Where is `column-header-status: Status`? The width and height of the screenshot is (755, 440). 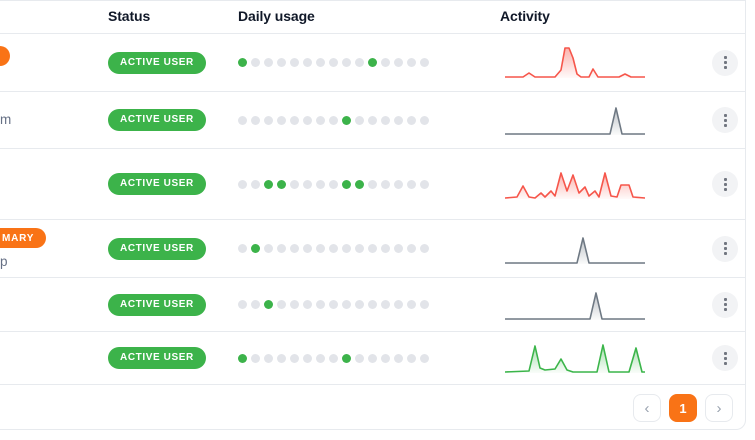
column-header-status: Status is located at coordinates (129, 16).